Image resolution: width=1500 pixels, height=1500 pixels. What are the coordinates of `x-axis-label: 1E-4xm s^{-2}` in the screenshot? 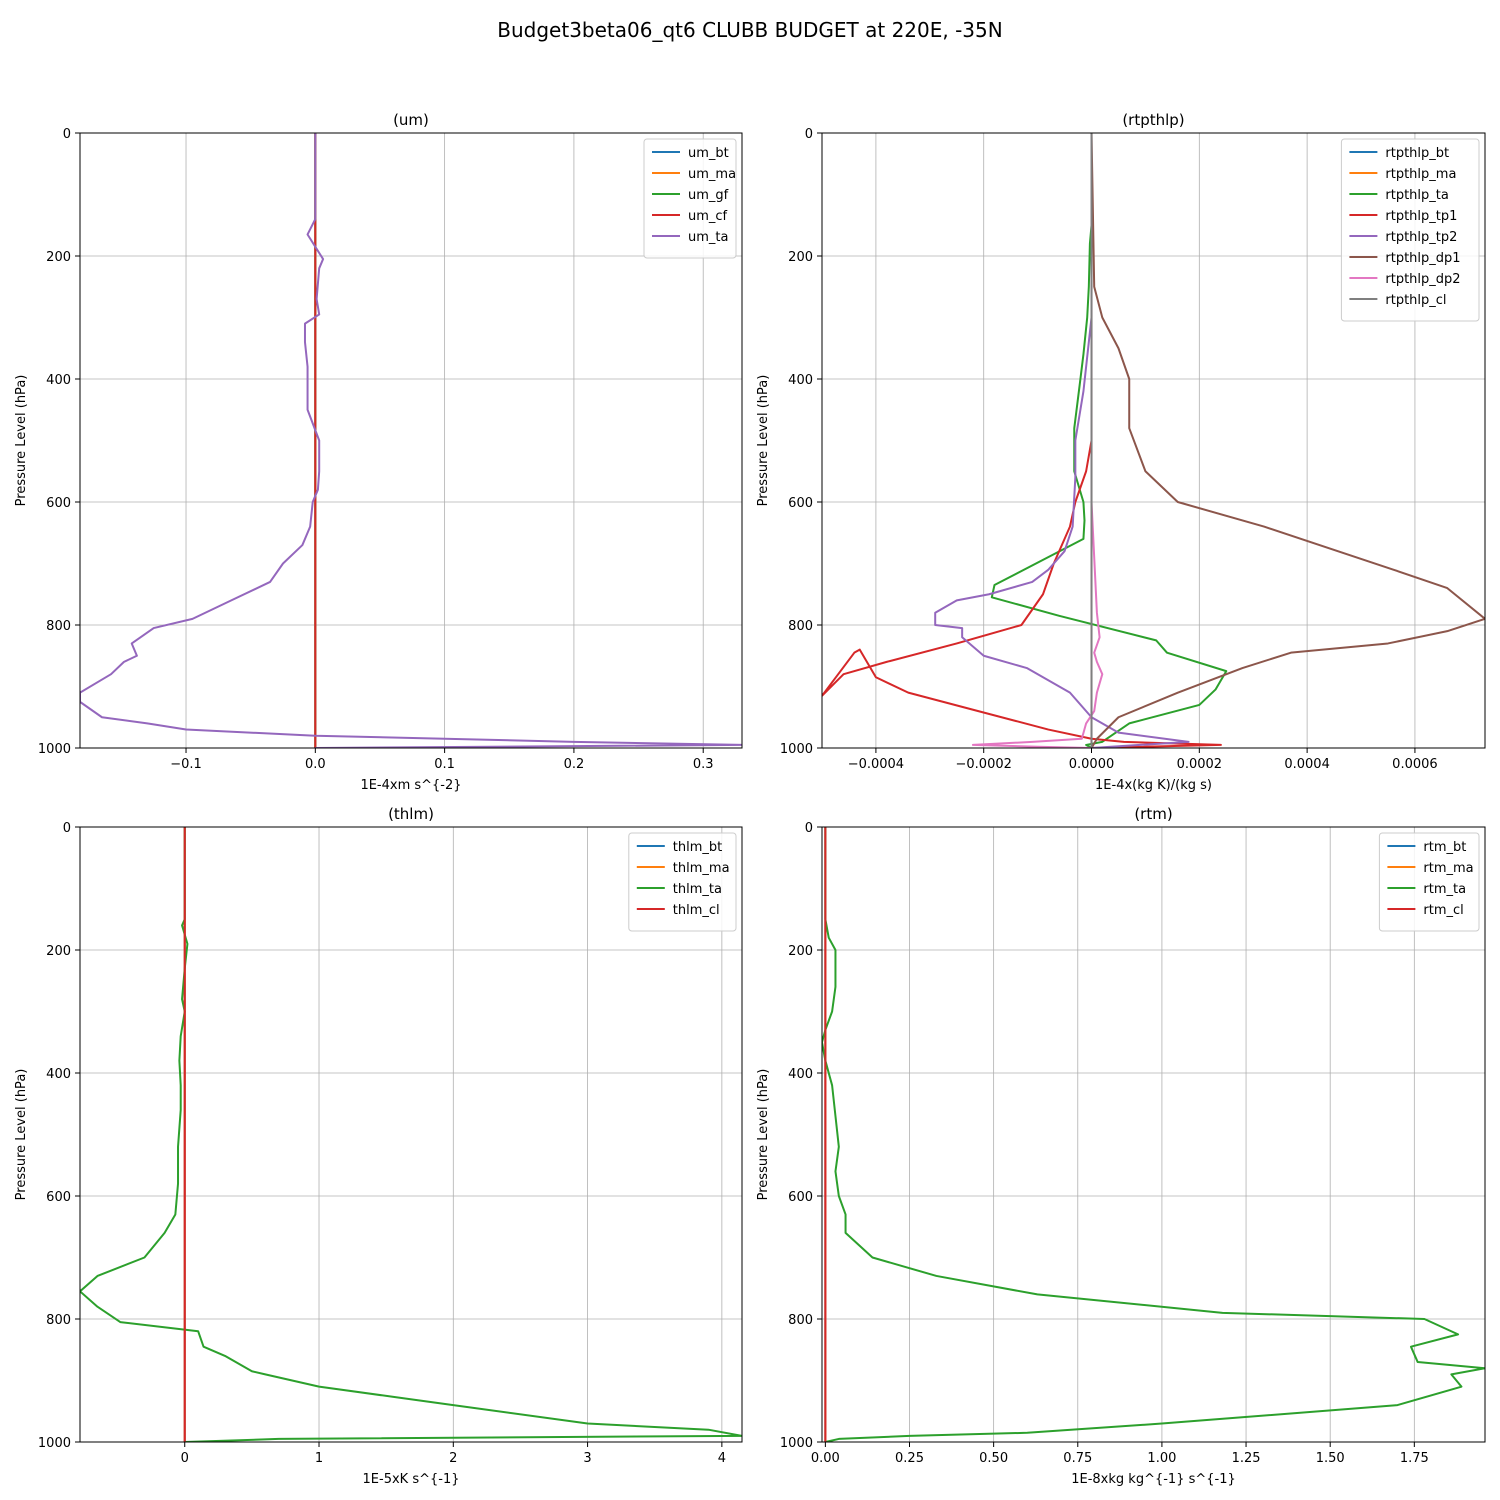 It's located at (410, 785).